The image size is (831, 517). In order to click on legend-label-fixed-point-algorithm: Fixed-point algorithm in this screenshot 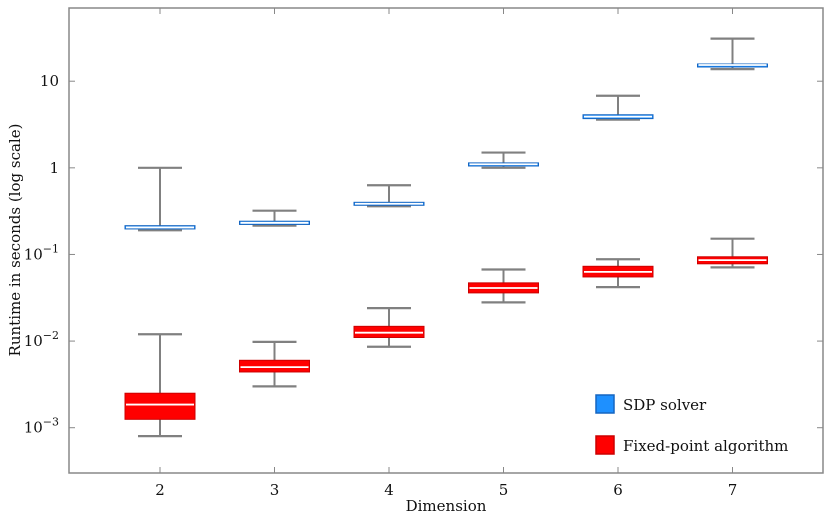, I will do `click(705, 446)`.